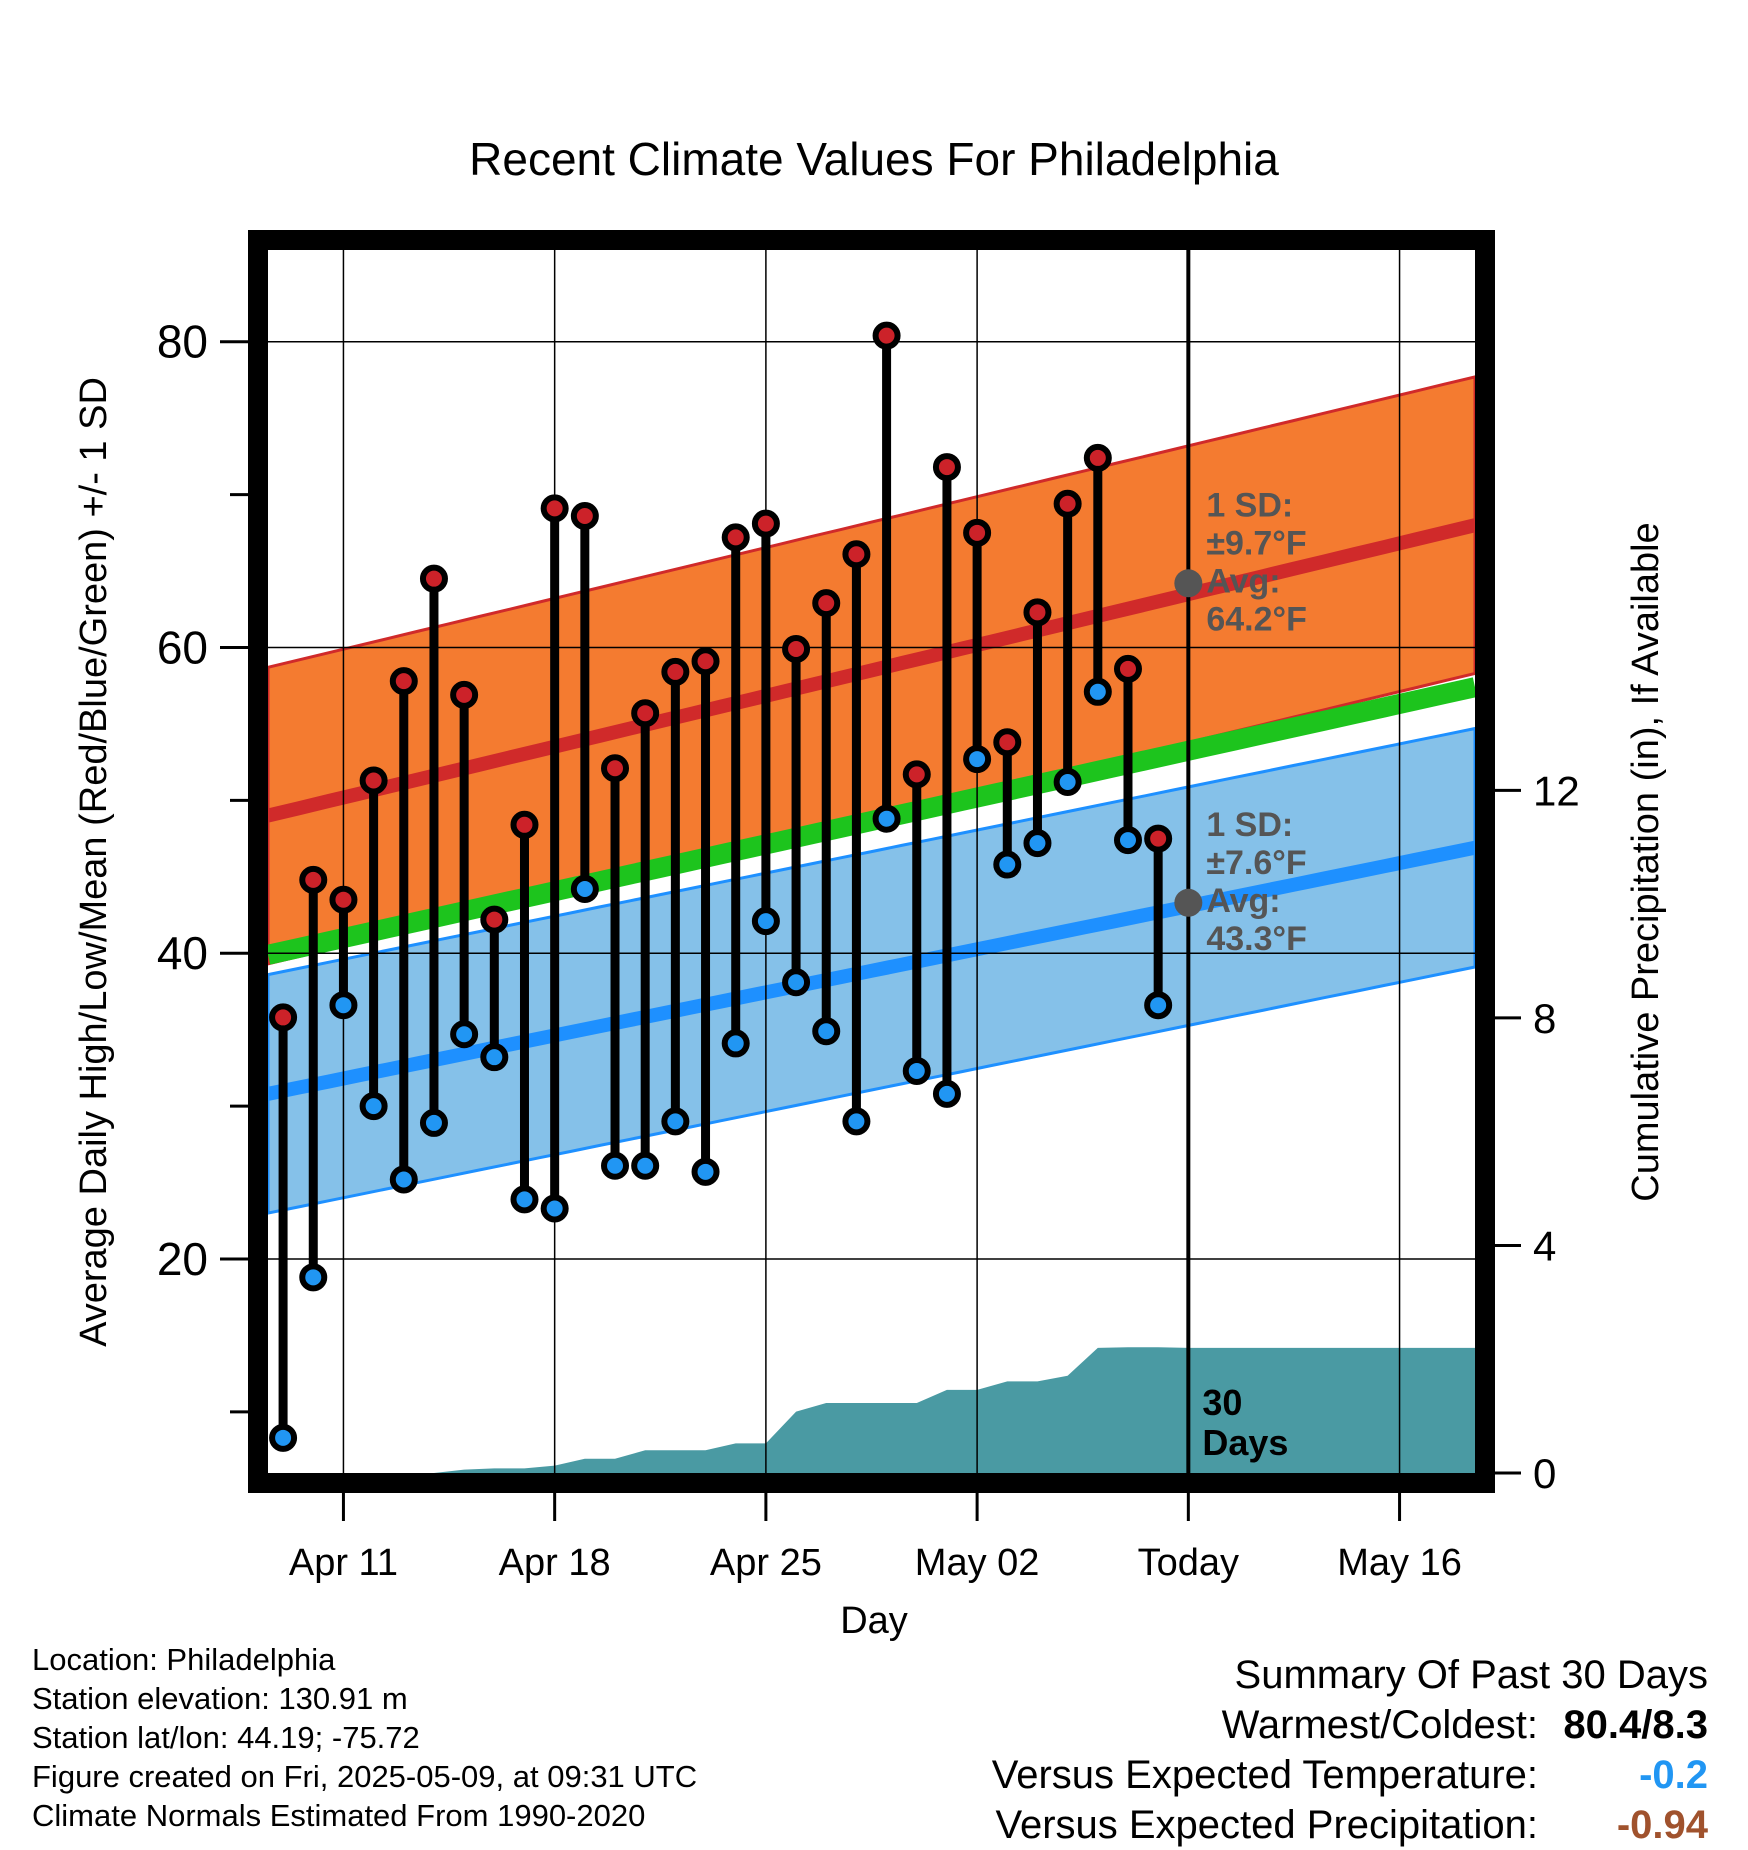 The height and width of the screenshot is (1850, 1748). What do you see at coordinates (1662, 1825) in the screenshot?
I see `precip-value: -0.94` at bounding box center [1662, 1825].